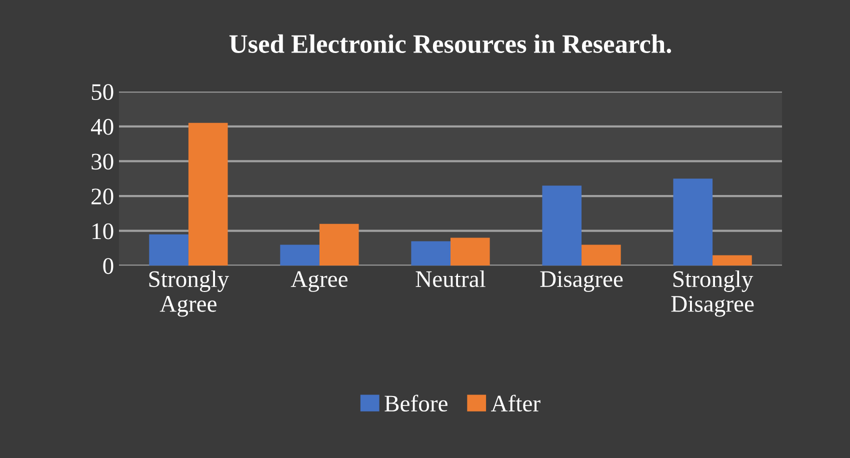 The height and width of the screenshot is (458, 850). I want to click on y-tick-label: 40, so click(102, 126).